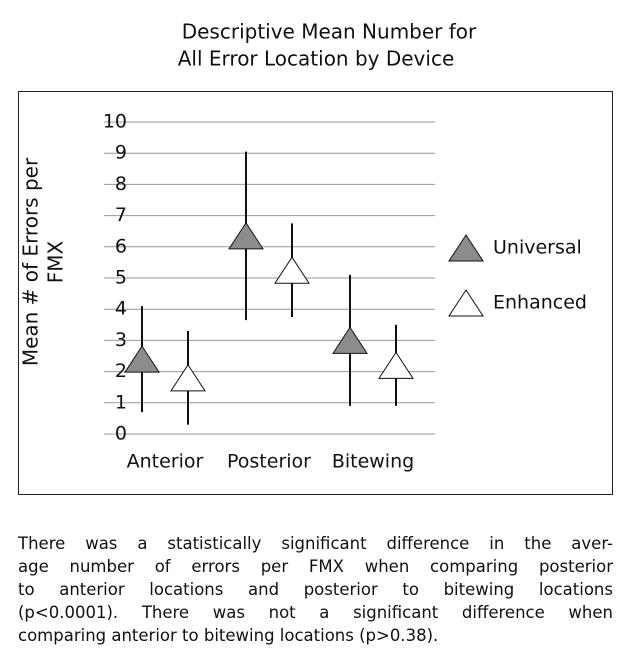 The height and width of the screenshot is (661, 639). Describe the element at coordinates (121, 278) in the screenshot. I see `y-tick-label: 5` at that location.